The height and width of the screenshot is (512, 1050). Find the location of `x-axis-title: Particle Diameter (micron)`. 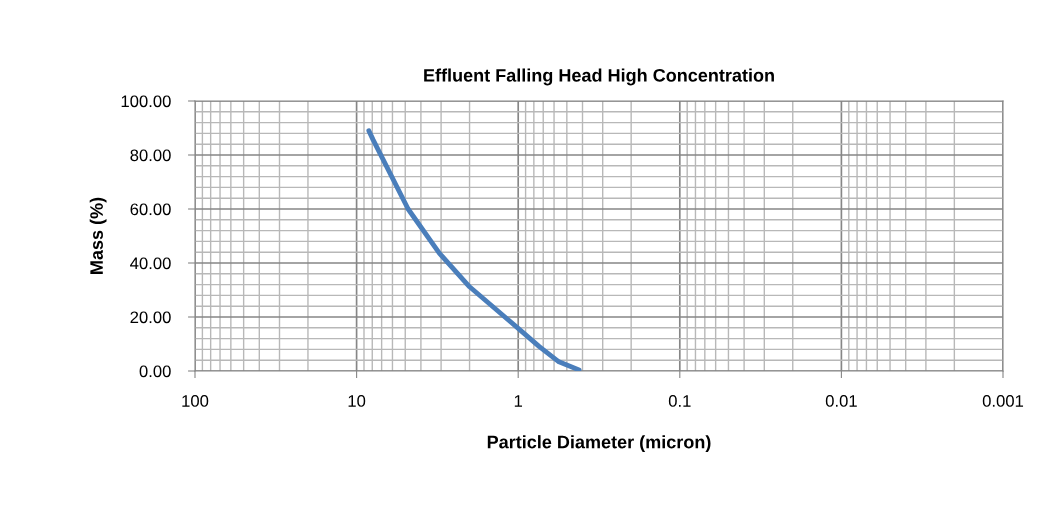

x-axis-title: Particle Diameter (micron) is located at coordinates (599, 443).